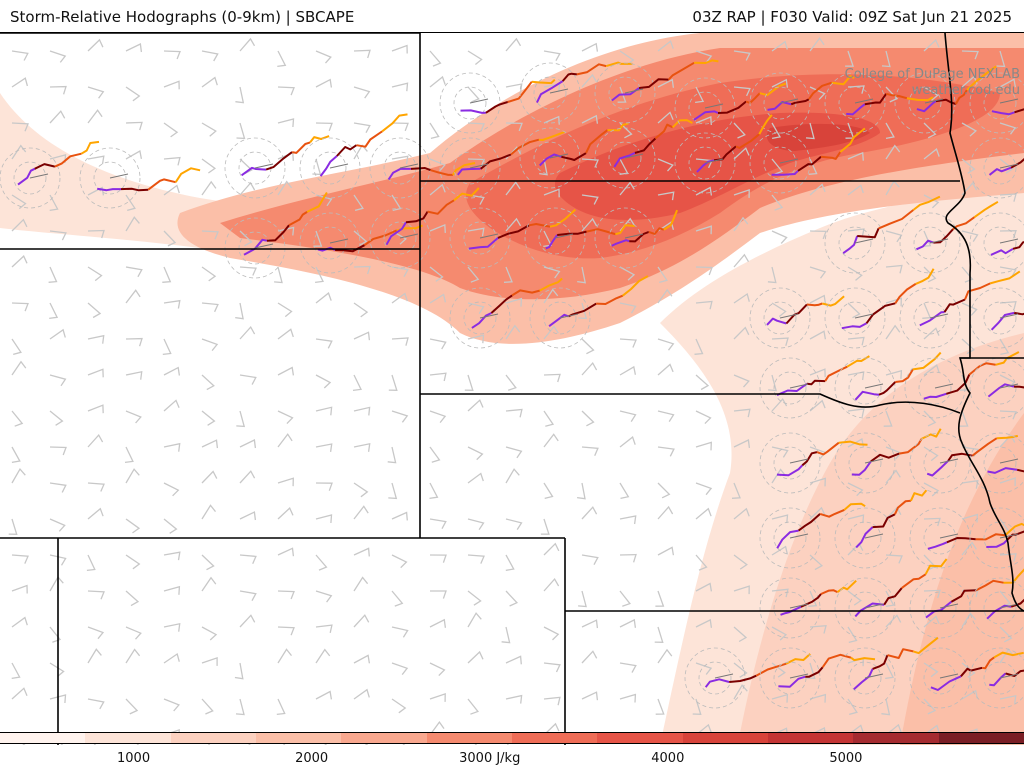 The width and height of the screenshot is (1024, 768). What do you see at coordinates (134, 758) in the screenshot?
I see `colorbar-tick-label: 1000` at bounding box center [134, 758].